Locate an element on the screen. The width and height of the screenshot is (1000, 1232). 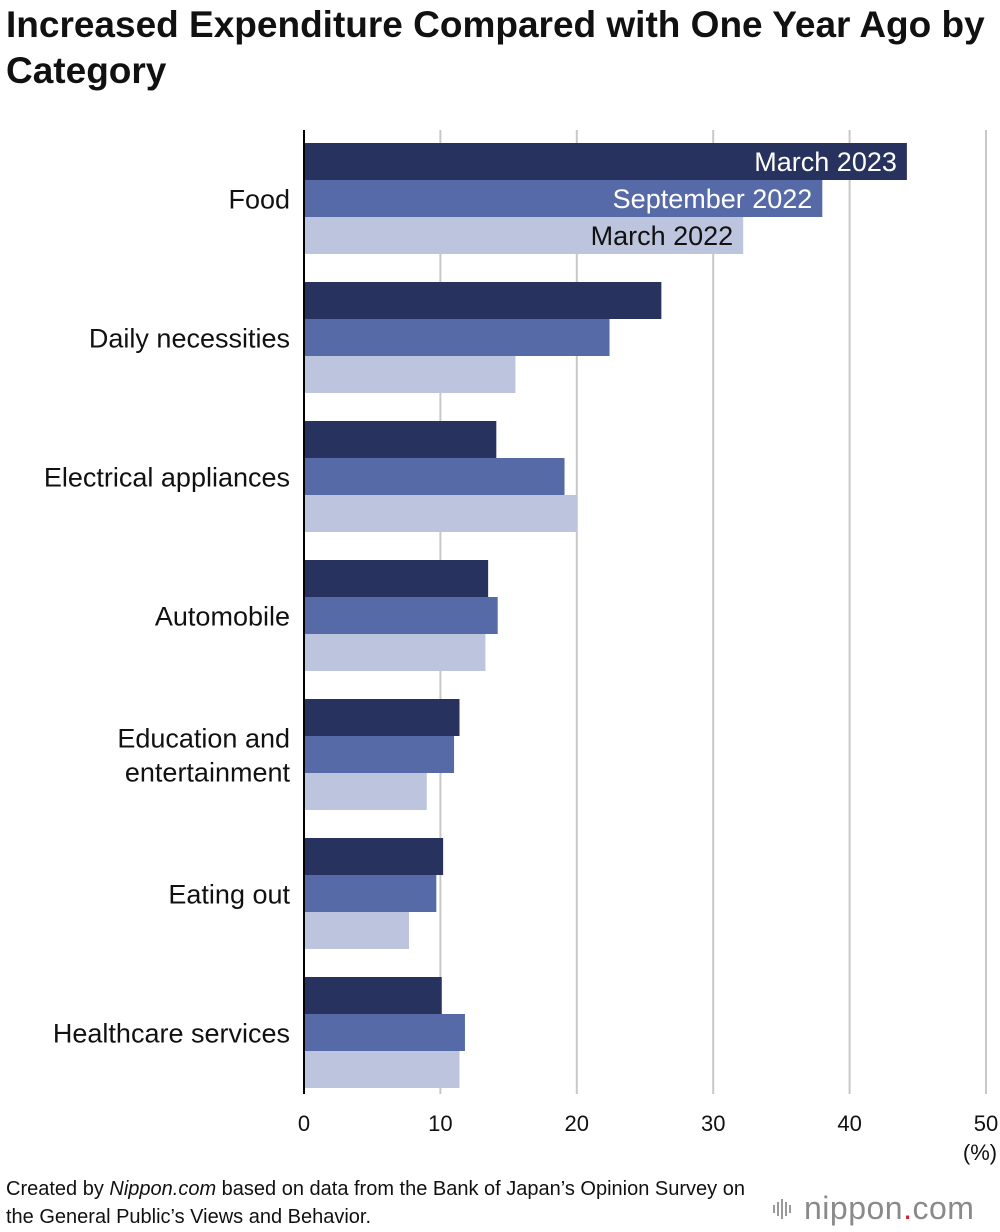
x-tick-label: 40 is located at coordinates (849, 1123).